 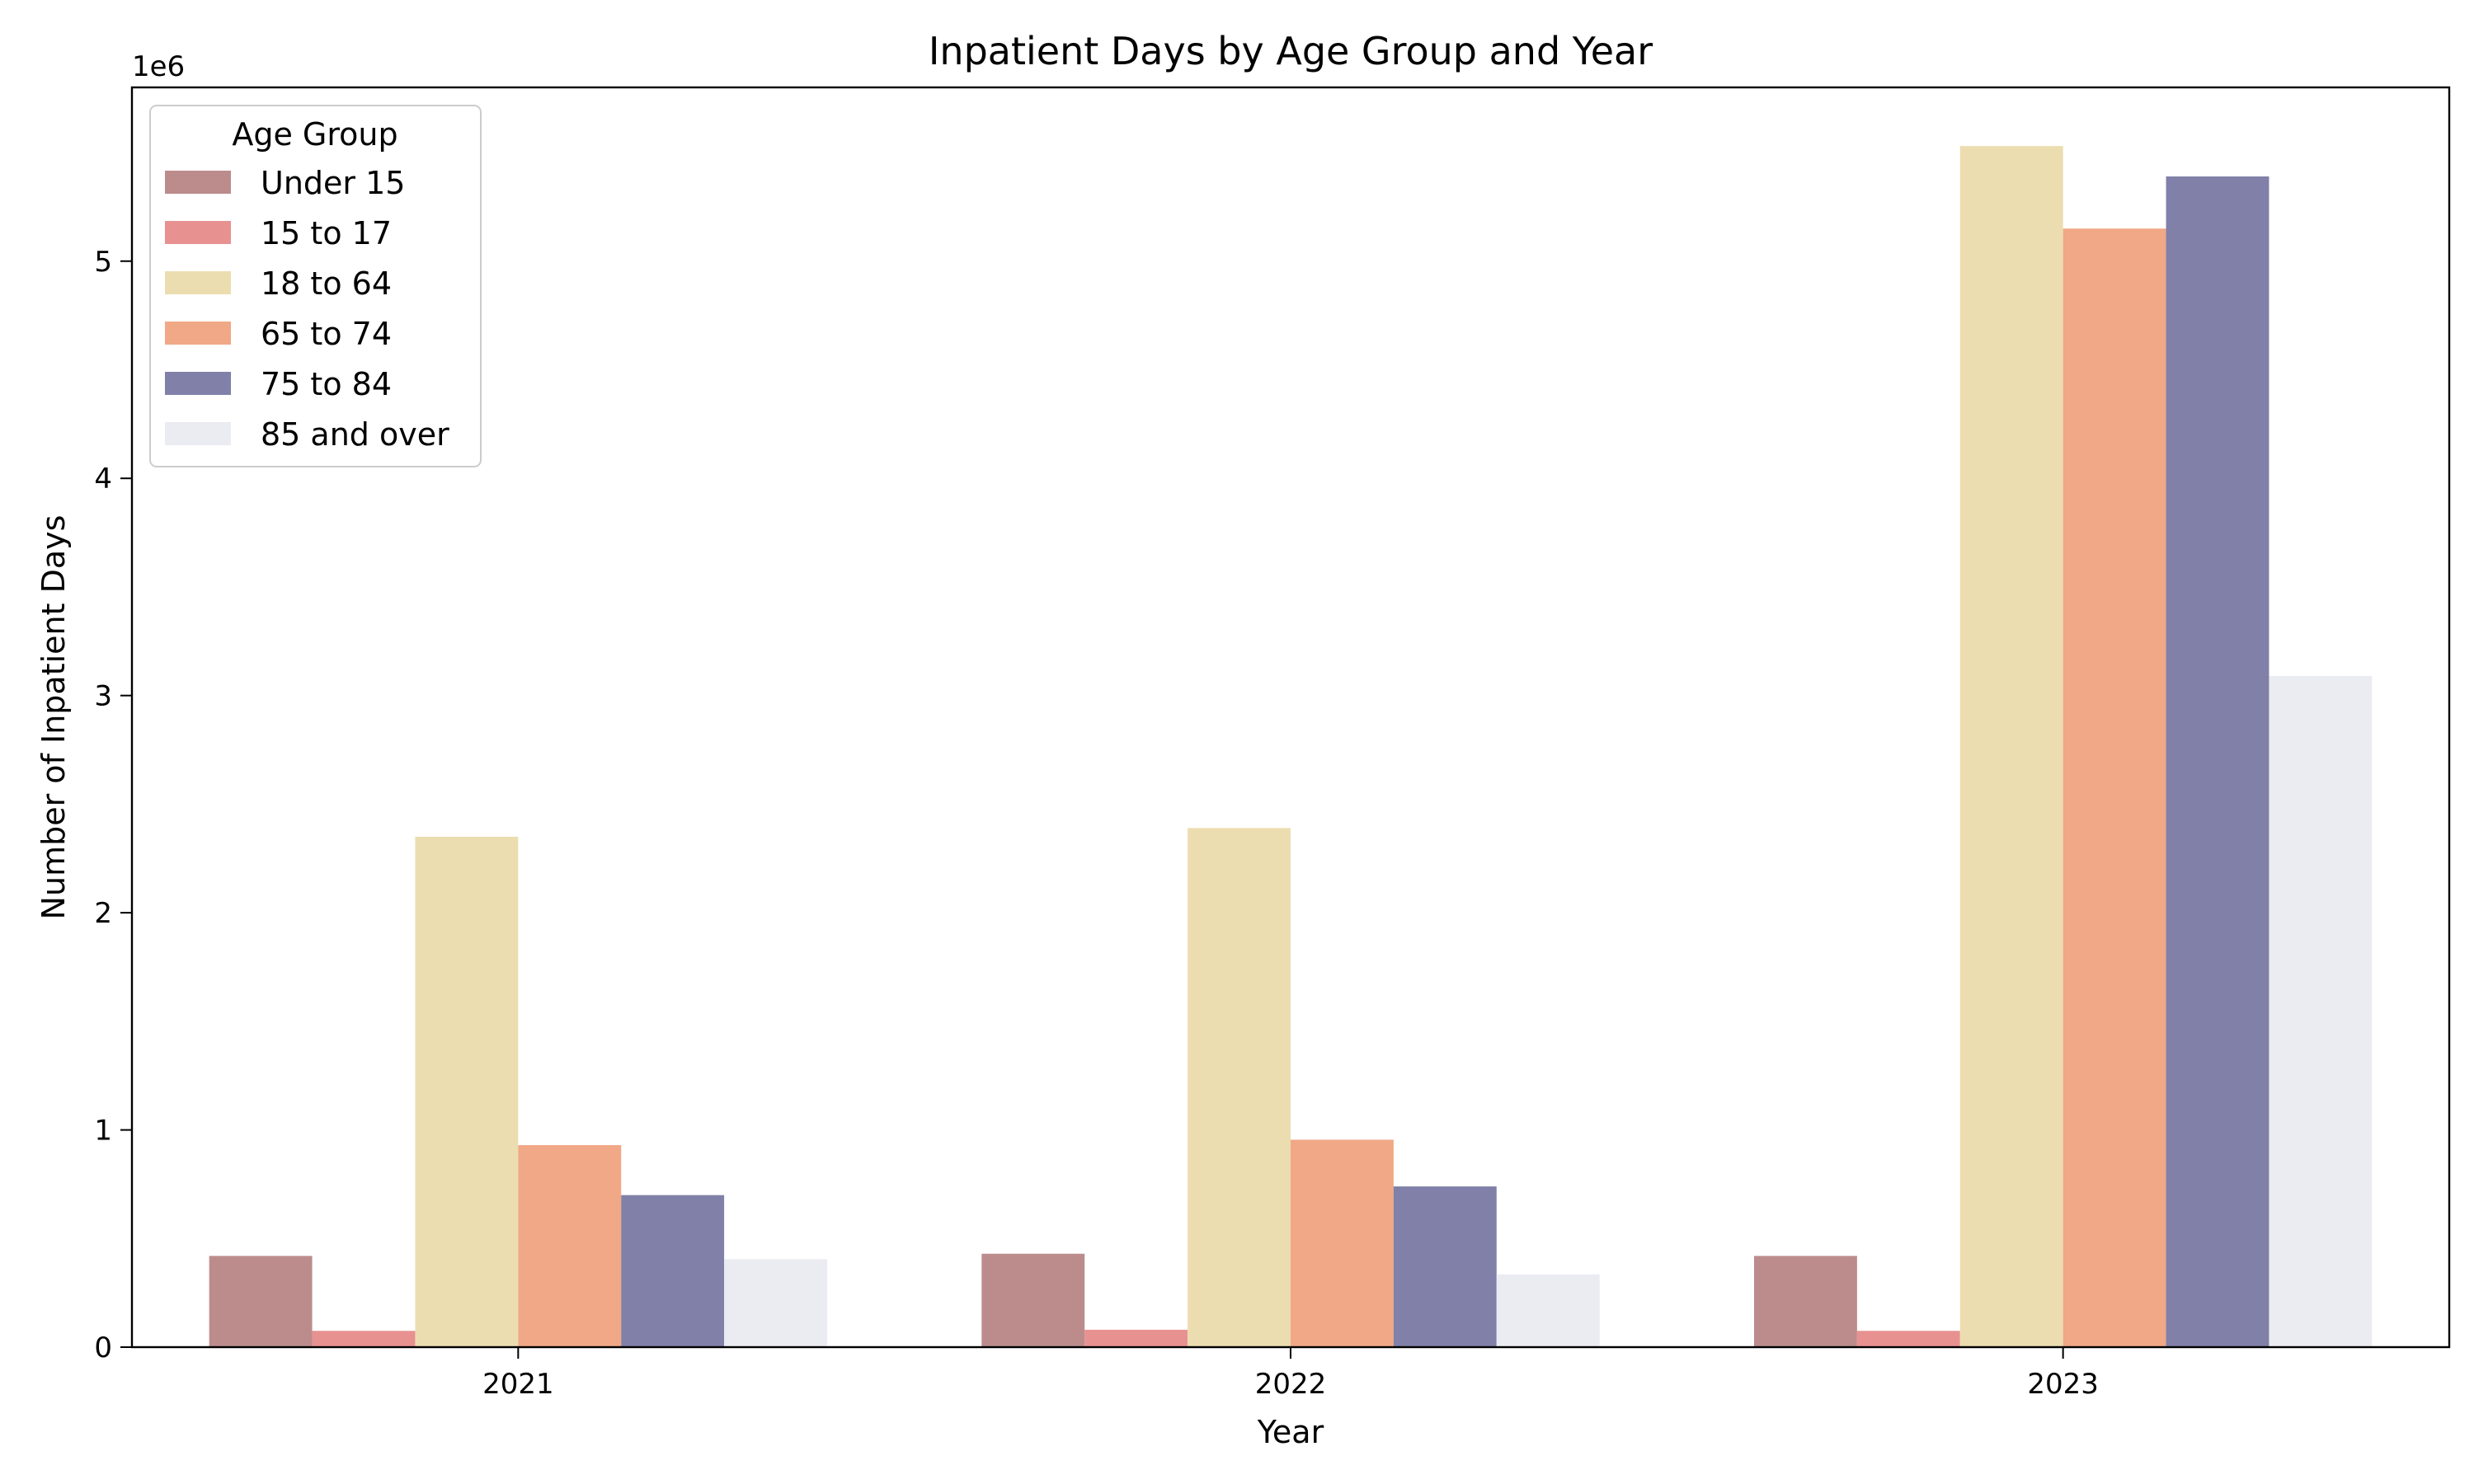 What do you see at coordinates (326, 233) in the screenshot?
I see `legend-label: 15 to 17` at bounding box center [326, 233].